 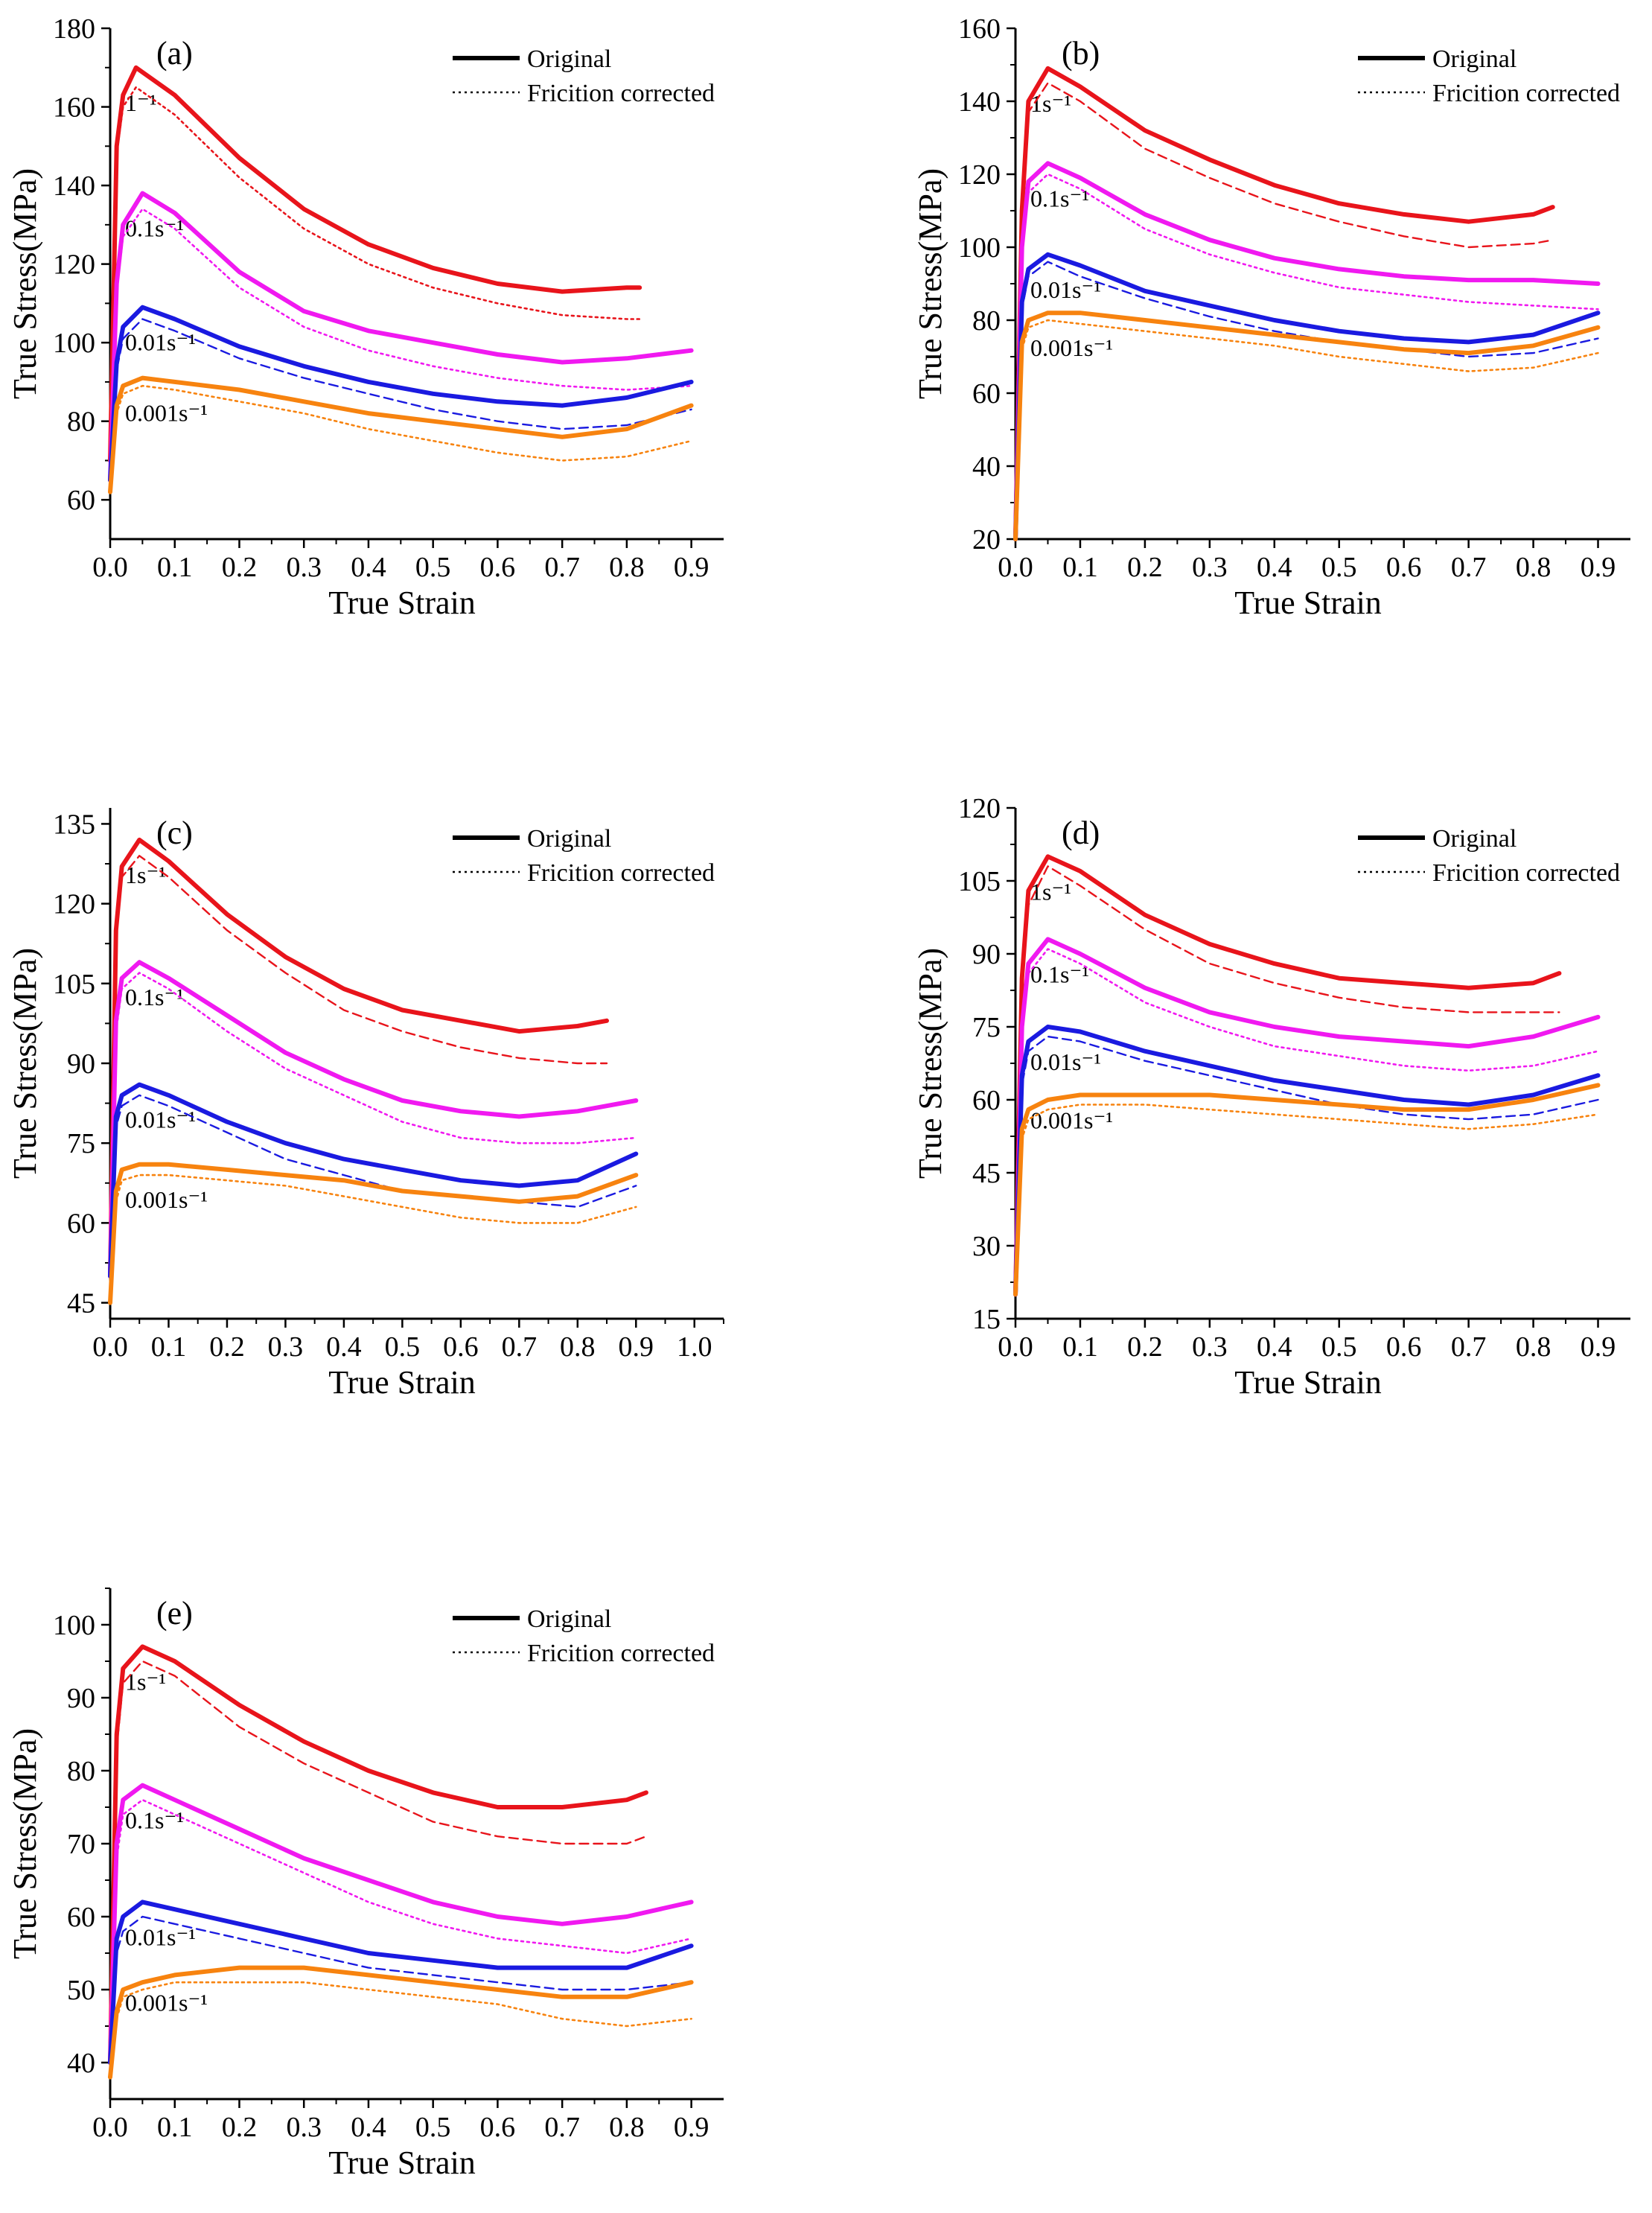 I want to click on y-tick-label: 80, so click(x=81, y=1771).